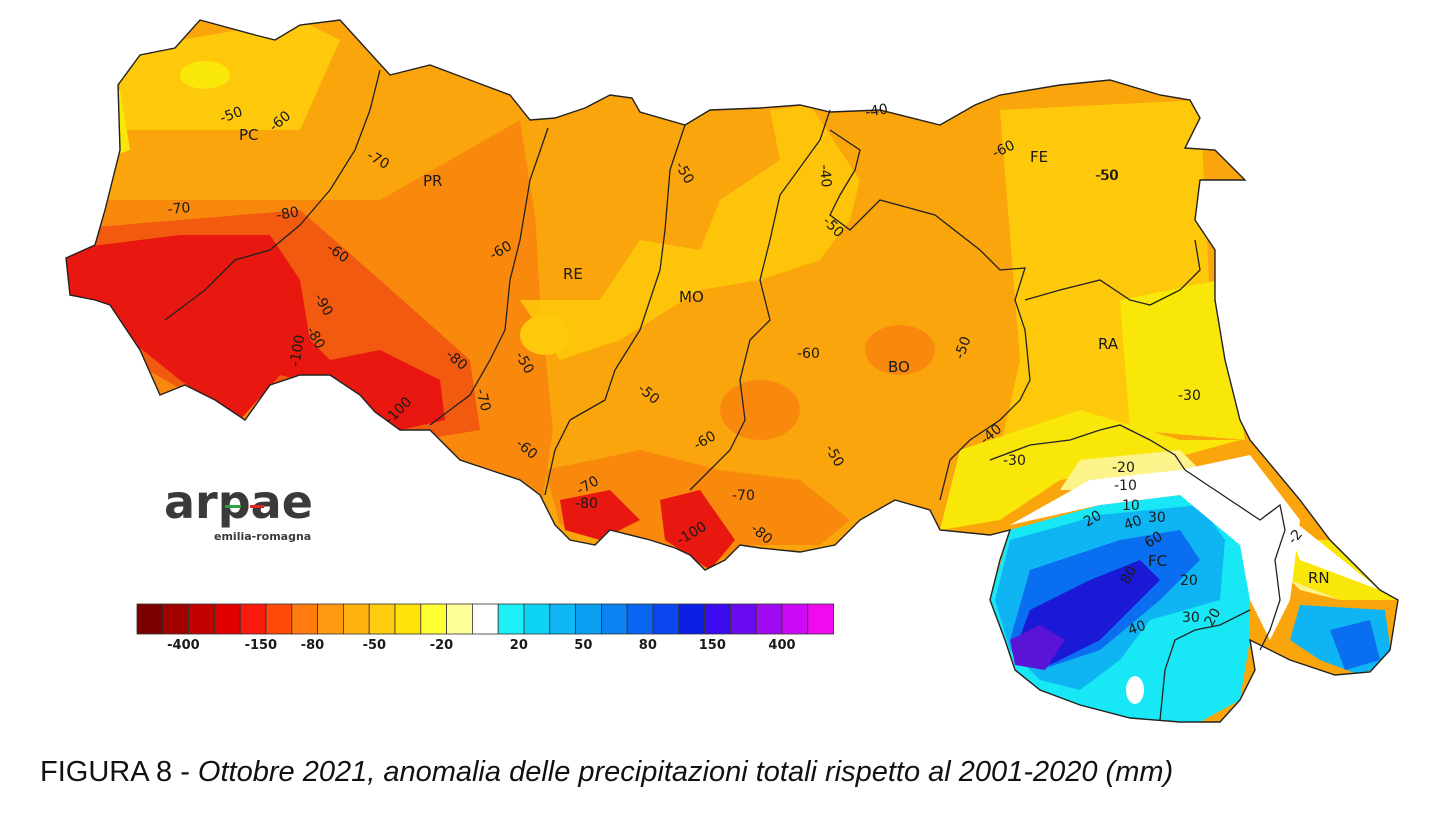 The image size is (1438, 822). I want to click on legend-tick-label: 80, so click(648, 645).